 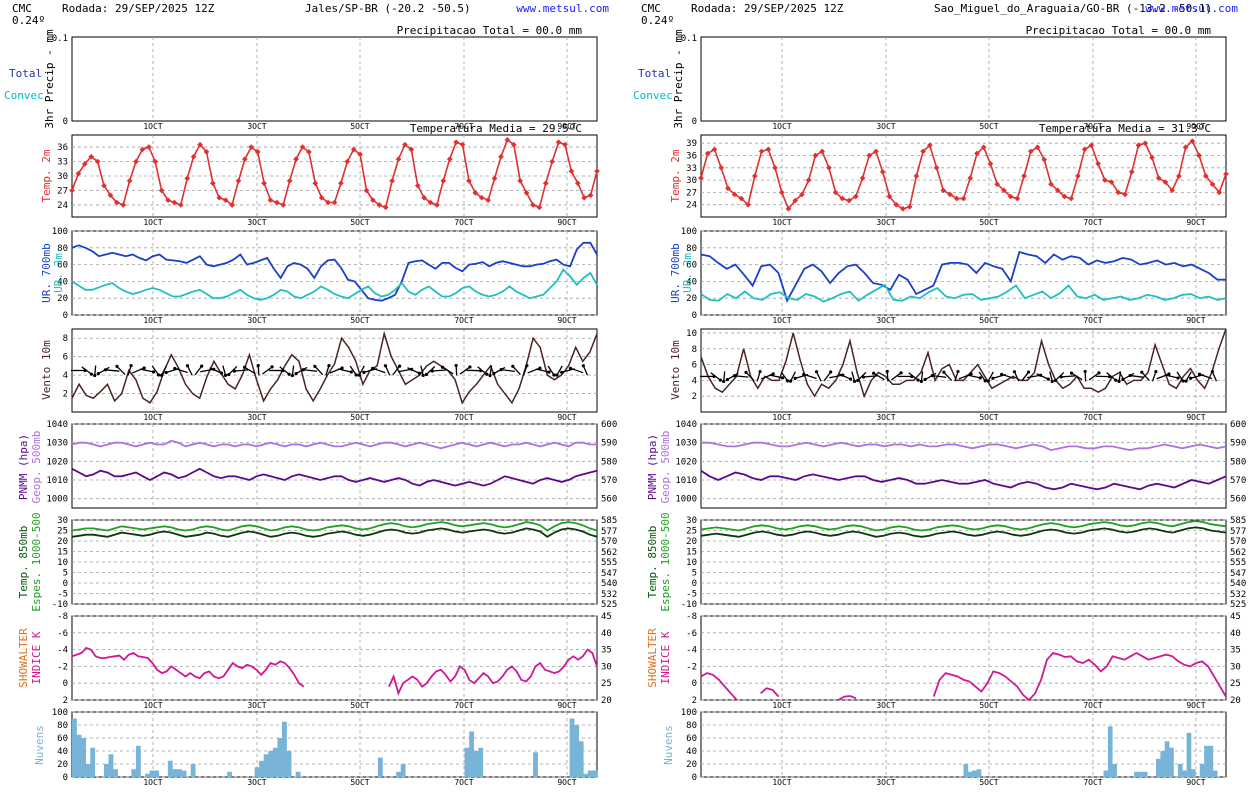 I want to click on pnmm-ylabel: PNMM (hpa), so click(x=652, y=467).